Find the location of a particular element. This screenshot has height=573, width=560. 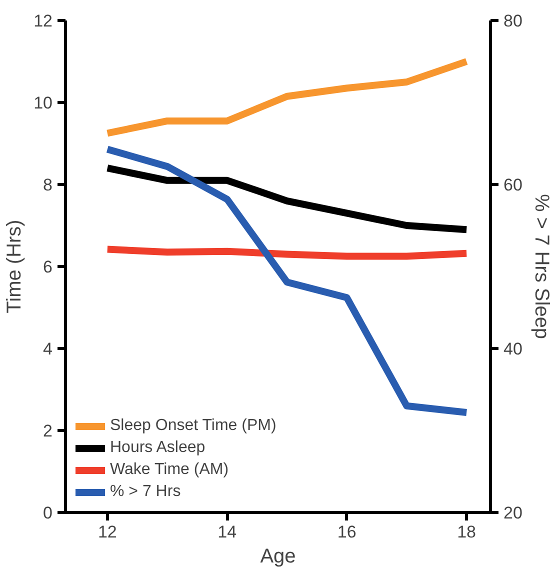

y2-tick-label: 40 is located at coordinates (513, 349).